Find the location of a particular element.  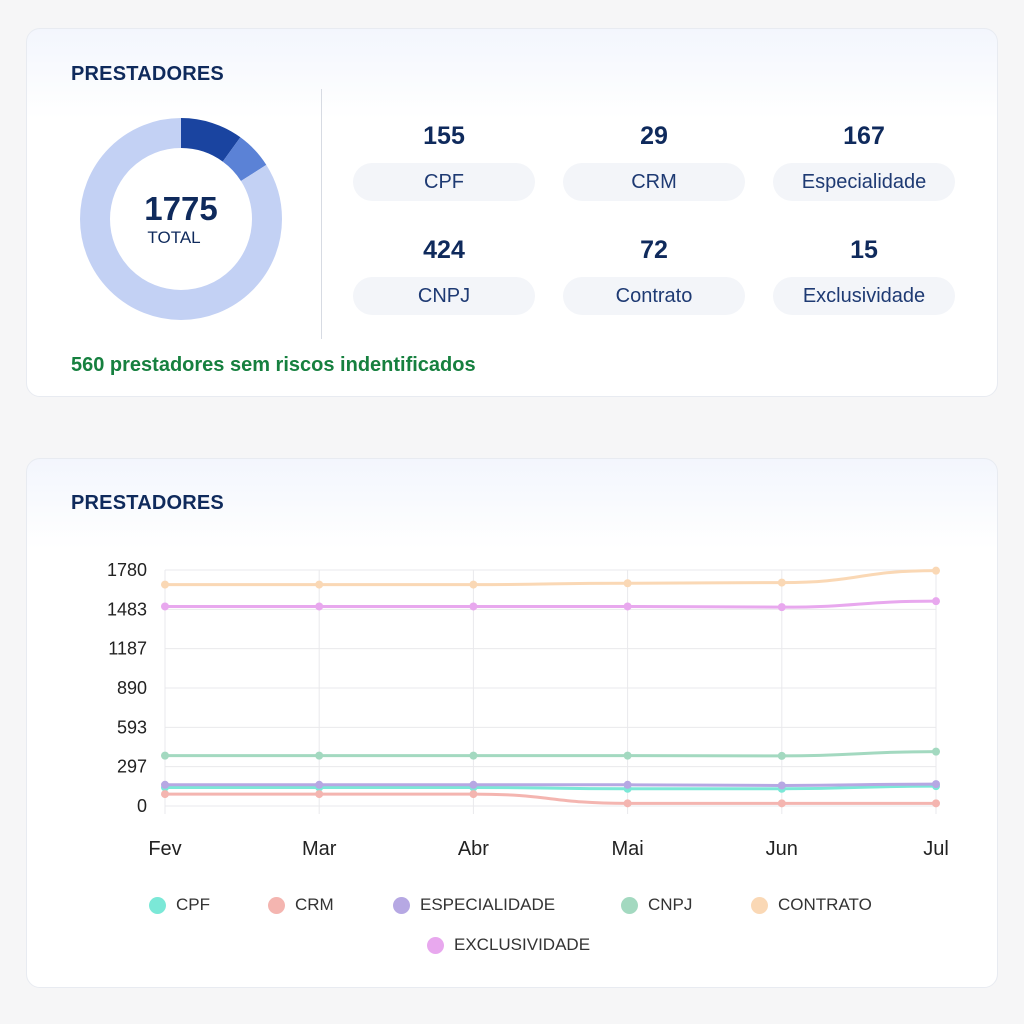

x-tick-label: Mai is located at coordinates (627, 849).